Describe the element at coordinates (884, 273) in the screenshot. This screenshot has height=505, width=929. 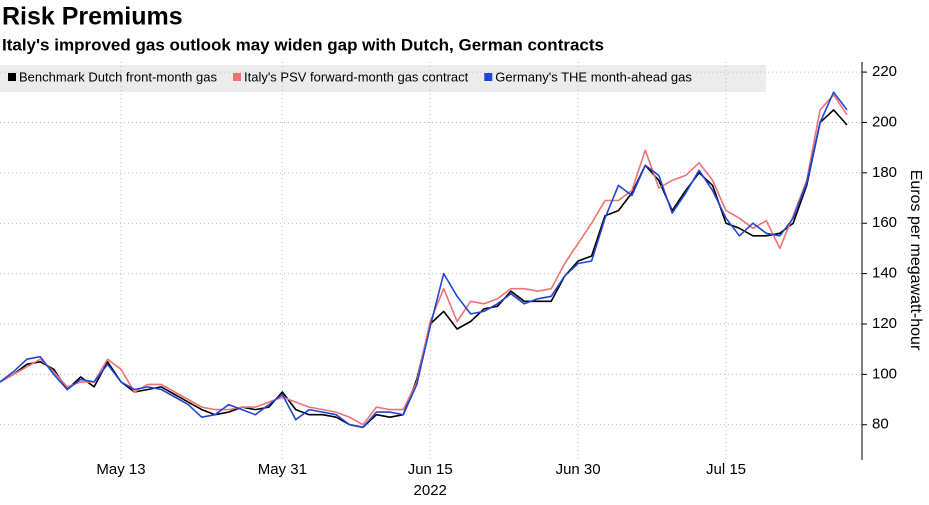
I see `y-tick-label: 140` at that location.